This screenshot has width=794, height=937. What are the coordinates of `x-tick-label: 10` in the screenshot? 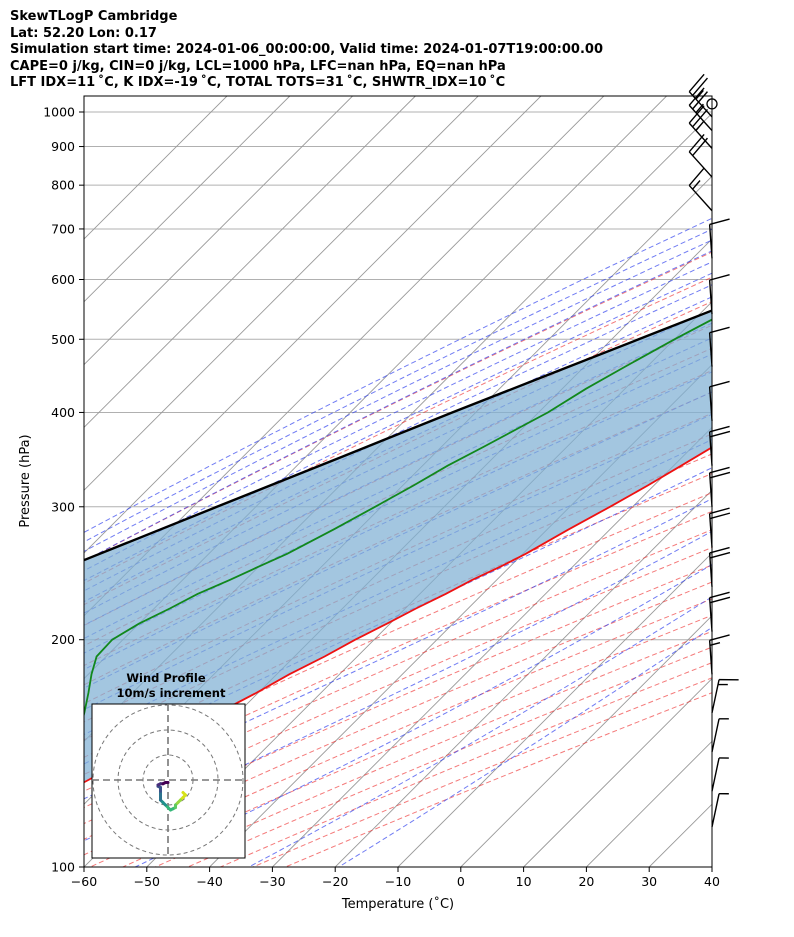 It's located at (524, 881).